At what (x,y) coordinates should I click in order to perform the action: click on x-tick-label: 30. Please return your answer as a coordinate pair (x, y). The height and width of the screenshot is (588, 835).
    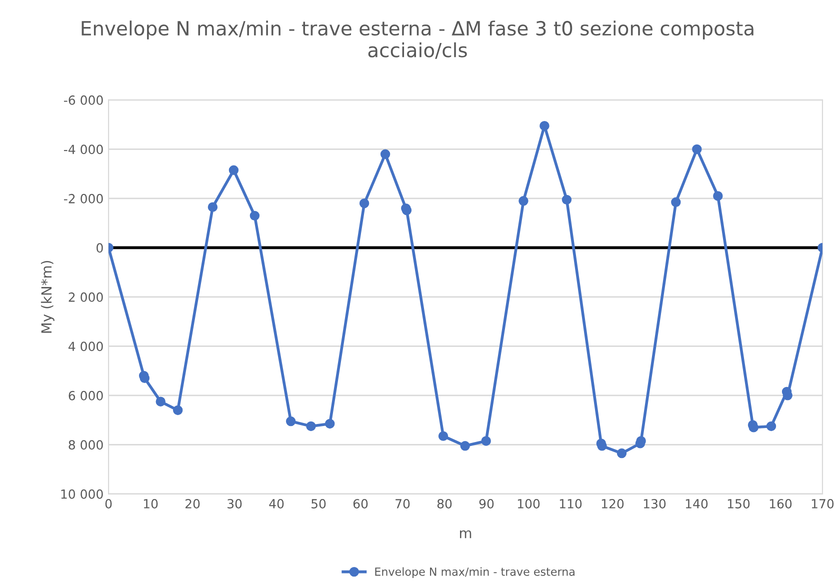
    Looking at the image, I should click on (235, 503).